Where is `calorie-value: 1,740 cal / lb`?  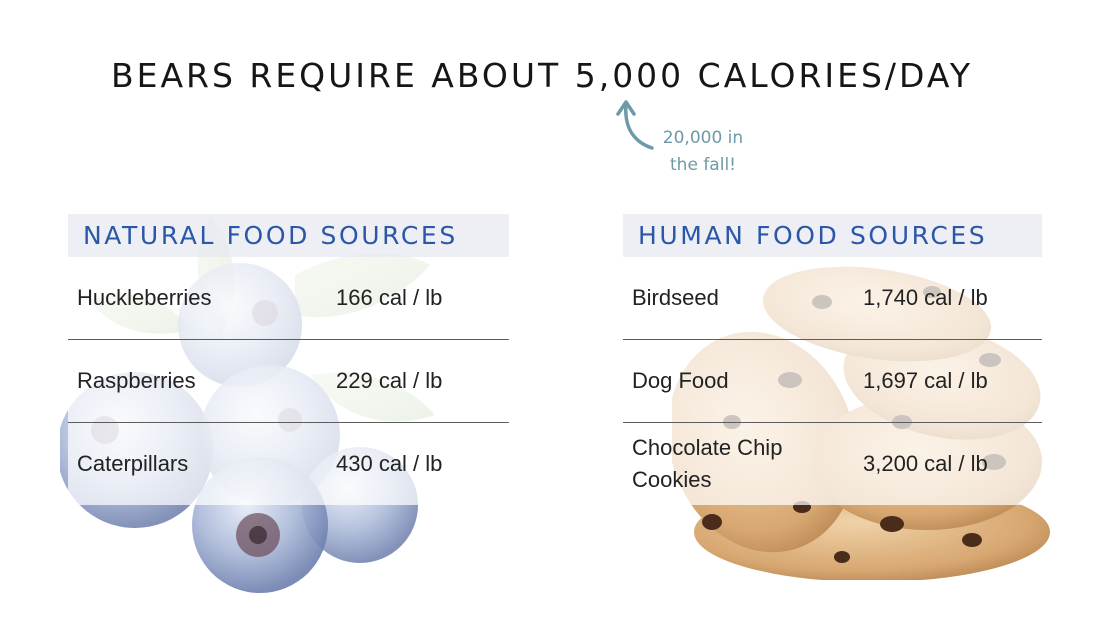
calorie-value: 1,740 cal / lb is located at coordinates (925, 297).